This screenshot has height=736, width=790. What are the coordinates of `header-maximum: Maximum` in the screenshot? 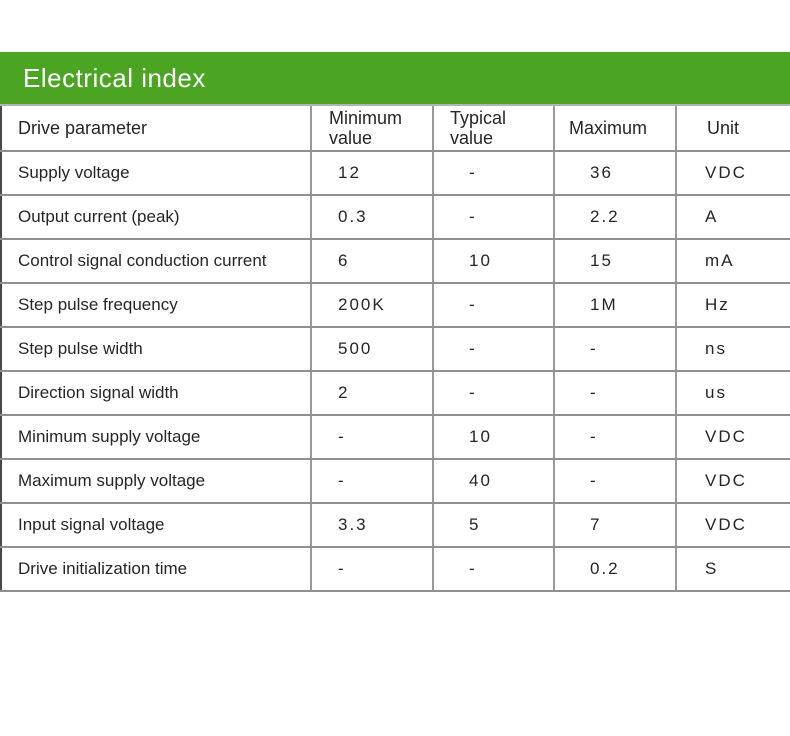 It's located at (614, 129).